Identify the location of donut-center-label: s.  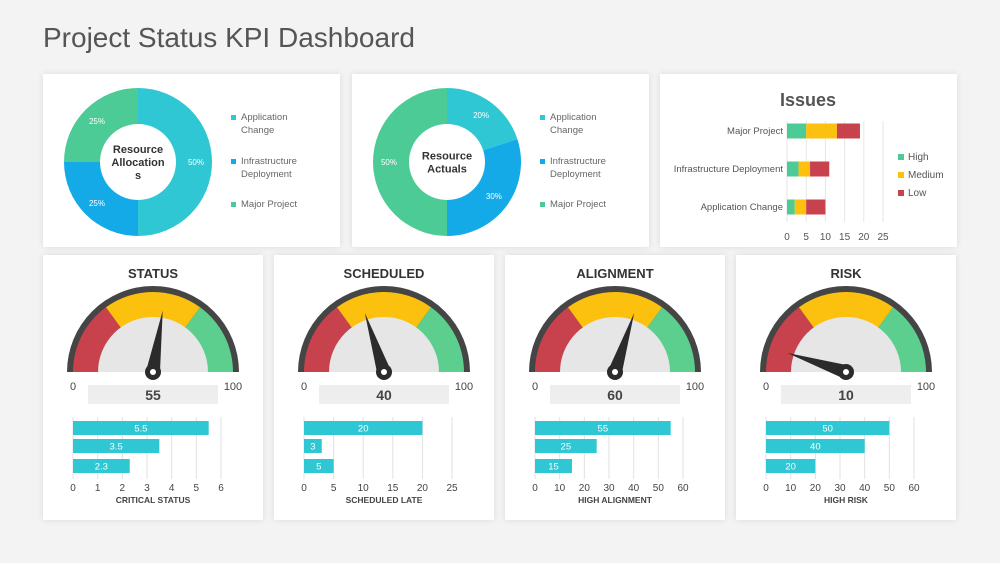
(138, 176).